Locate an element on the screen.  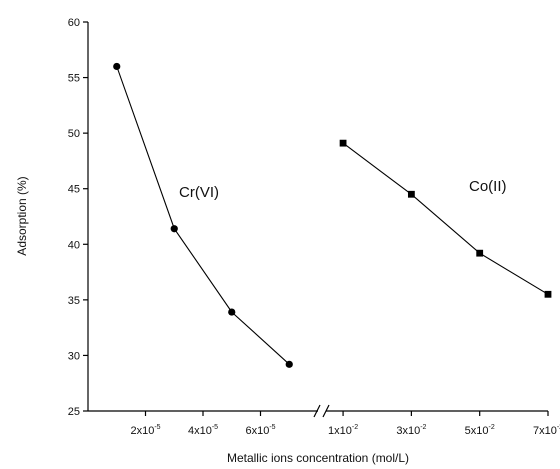
y-tick-label: 60 is located at coordinates (74, 23).